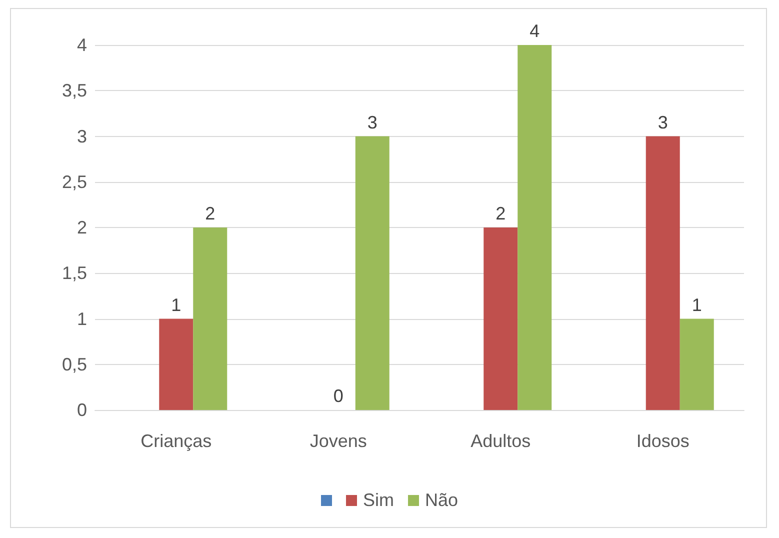 This screenshot has width=779, height=538. I want to click on y-tick-label: 0, so click(81, 410).